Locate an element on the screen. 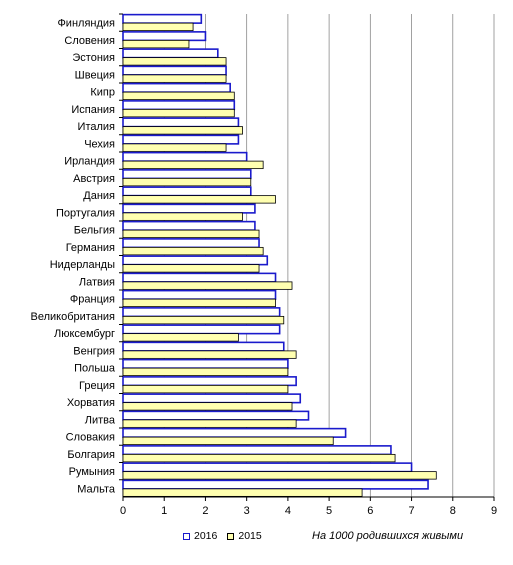 The height and width of the screenshot is (565, 513). unit-note: На 1000 родившихся живыми is located at coordinates (388, 536).